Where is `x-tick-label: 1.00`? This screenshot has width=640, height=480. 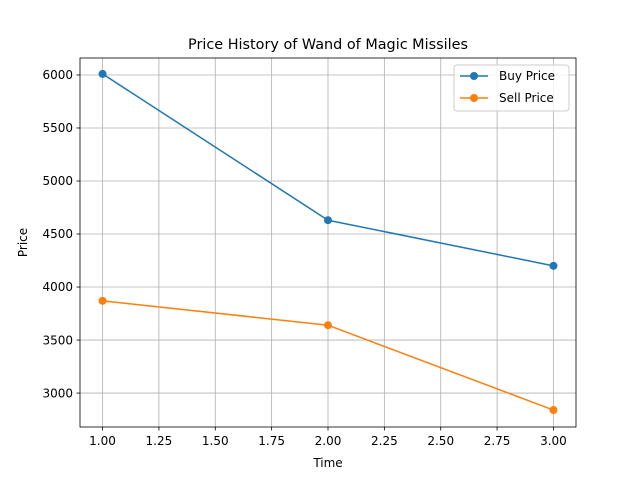
x-tick-label: 1.00 is located at coordinates (102, 441).